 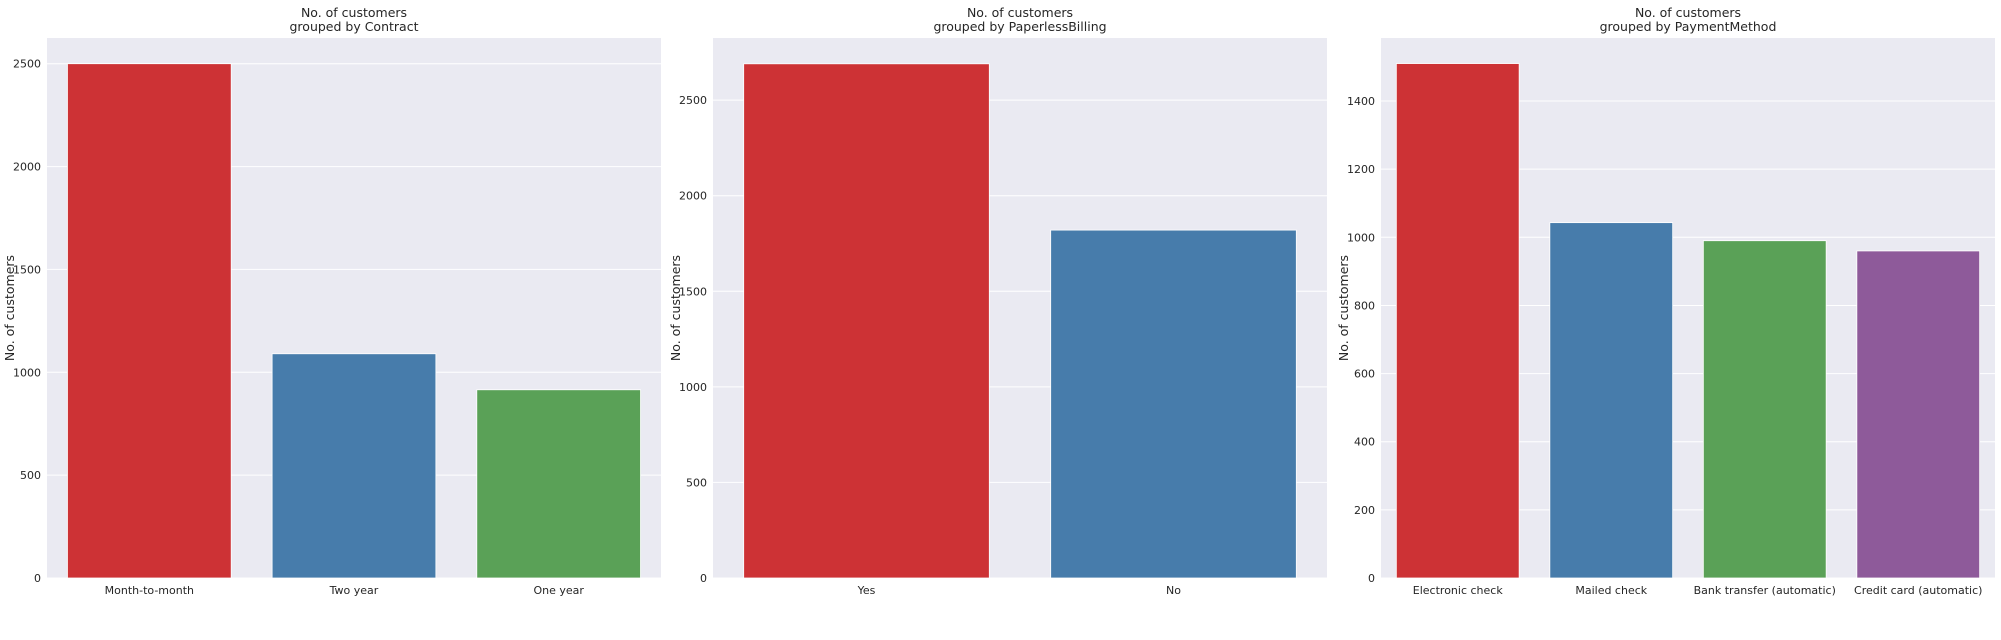 What do you see at coordinates (149, 590) in the screenshot?
I see `x-tick-label: Month-to-month` at bounding box center [149, 590].